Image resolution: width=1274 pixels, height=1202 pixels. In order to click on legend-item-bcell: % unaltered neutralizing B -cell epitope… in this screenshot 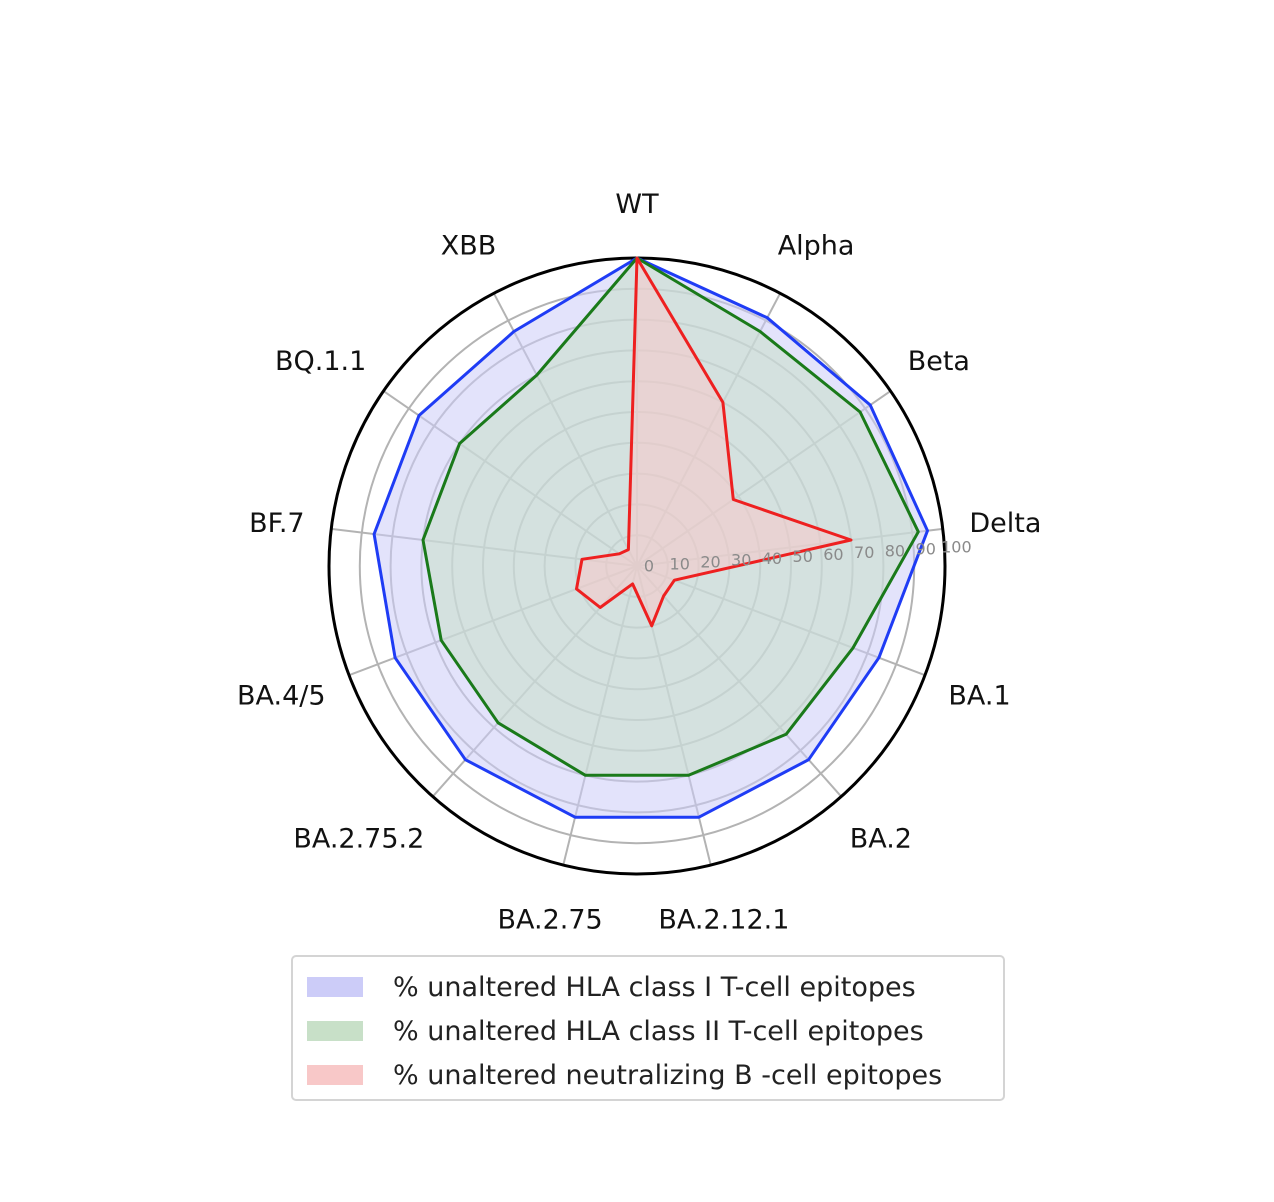, I will do `click(648, 1075)`.